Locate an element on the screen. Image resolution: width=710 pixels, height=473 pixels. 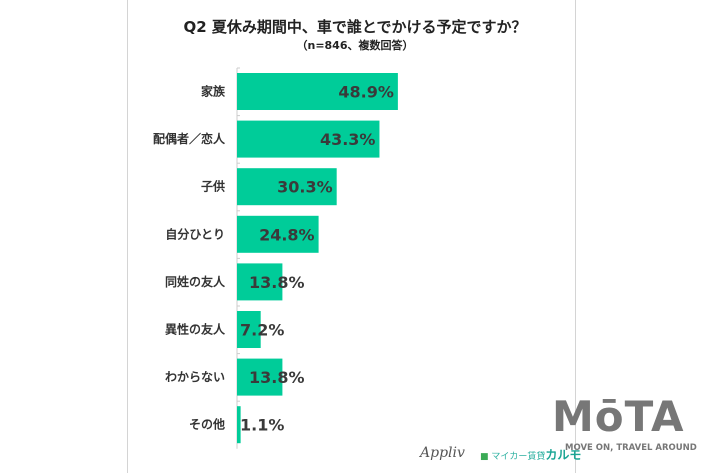
frame-line-right is located at coordinates (575, 236).